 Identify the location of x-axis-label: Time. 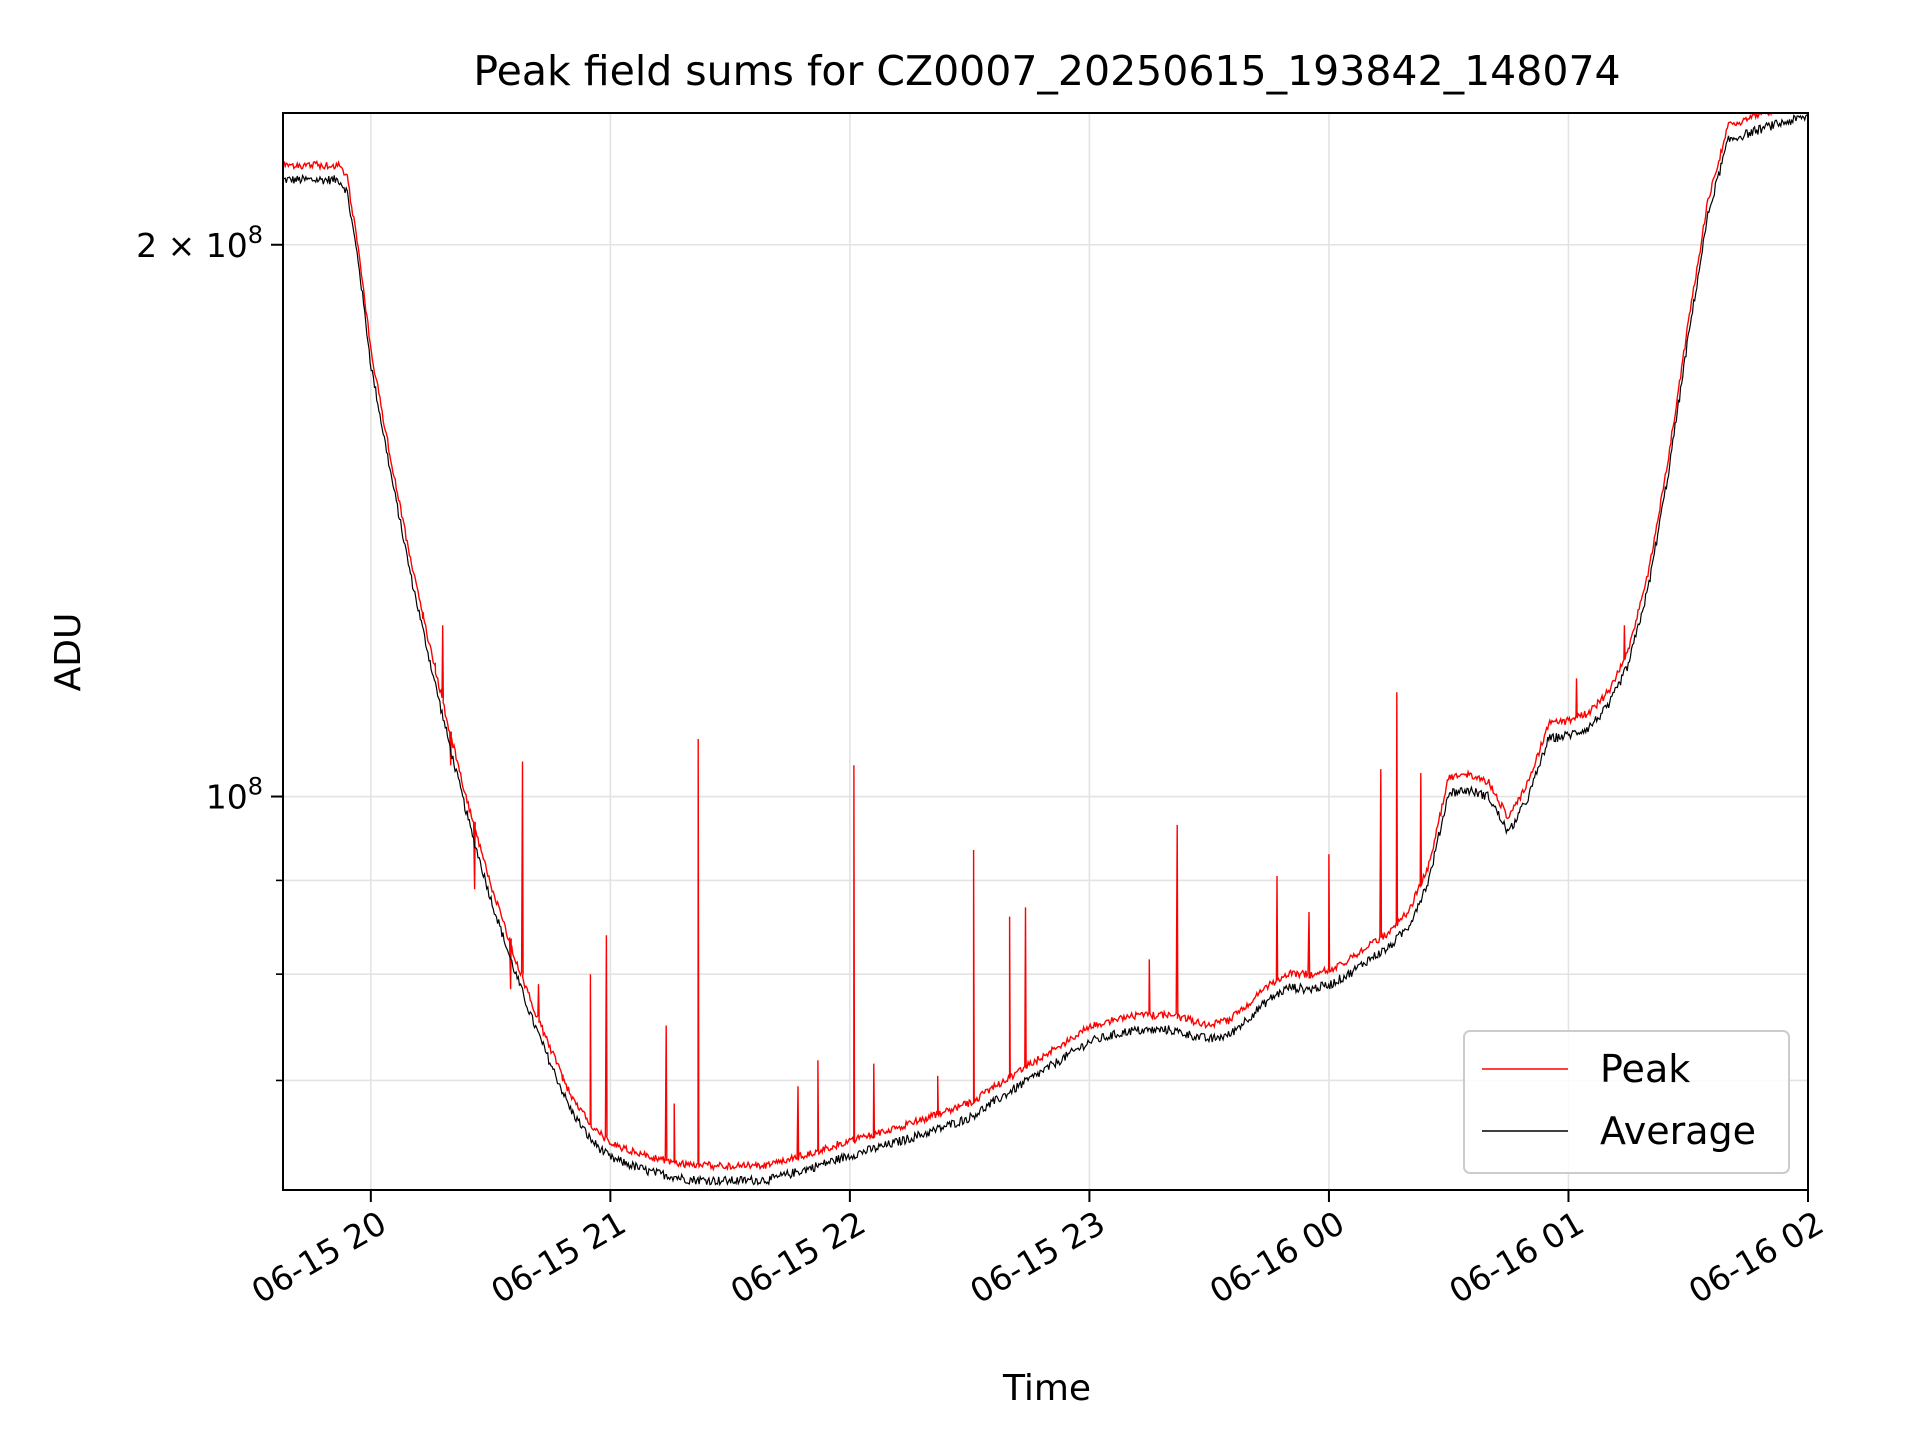
(1046, 1388).